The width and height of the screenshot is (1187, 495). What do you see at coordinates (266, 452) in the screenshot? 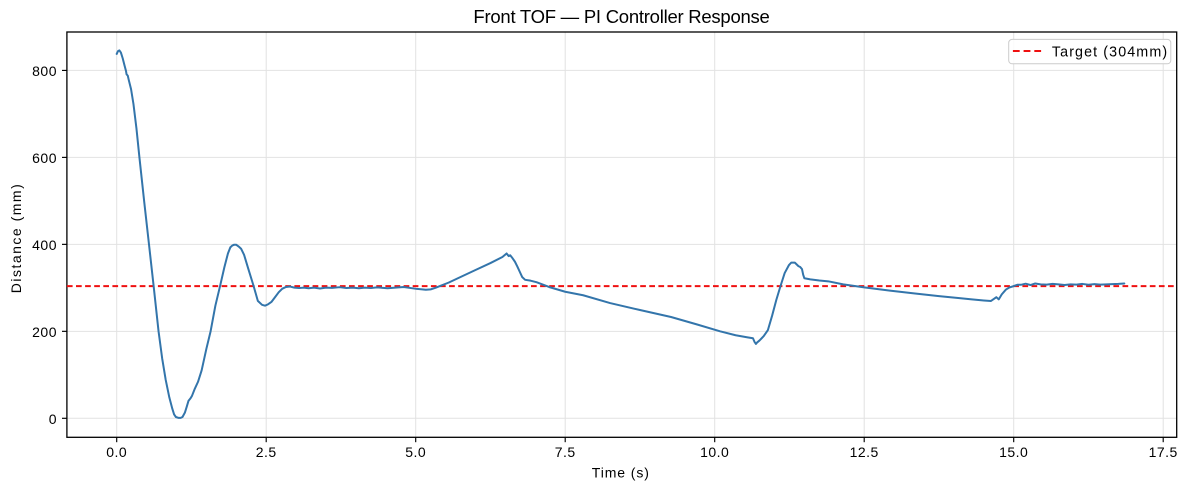
I see `svg-text: 2.5` at bounding box center [266, 452].